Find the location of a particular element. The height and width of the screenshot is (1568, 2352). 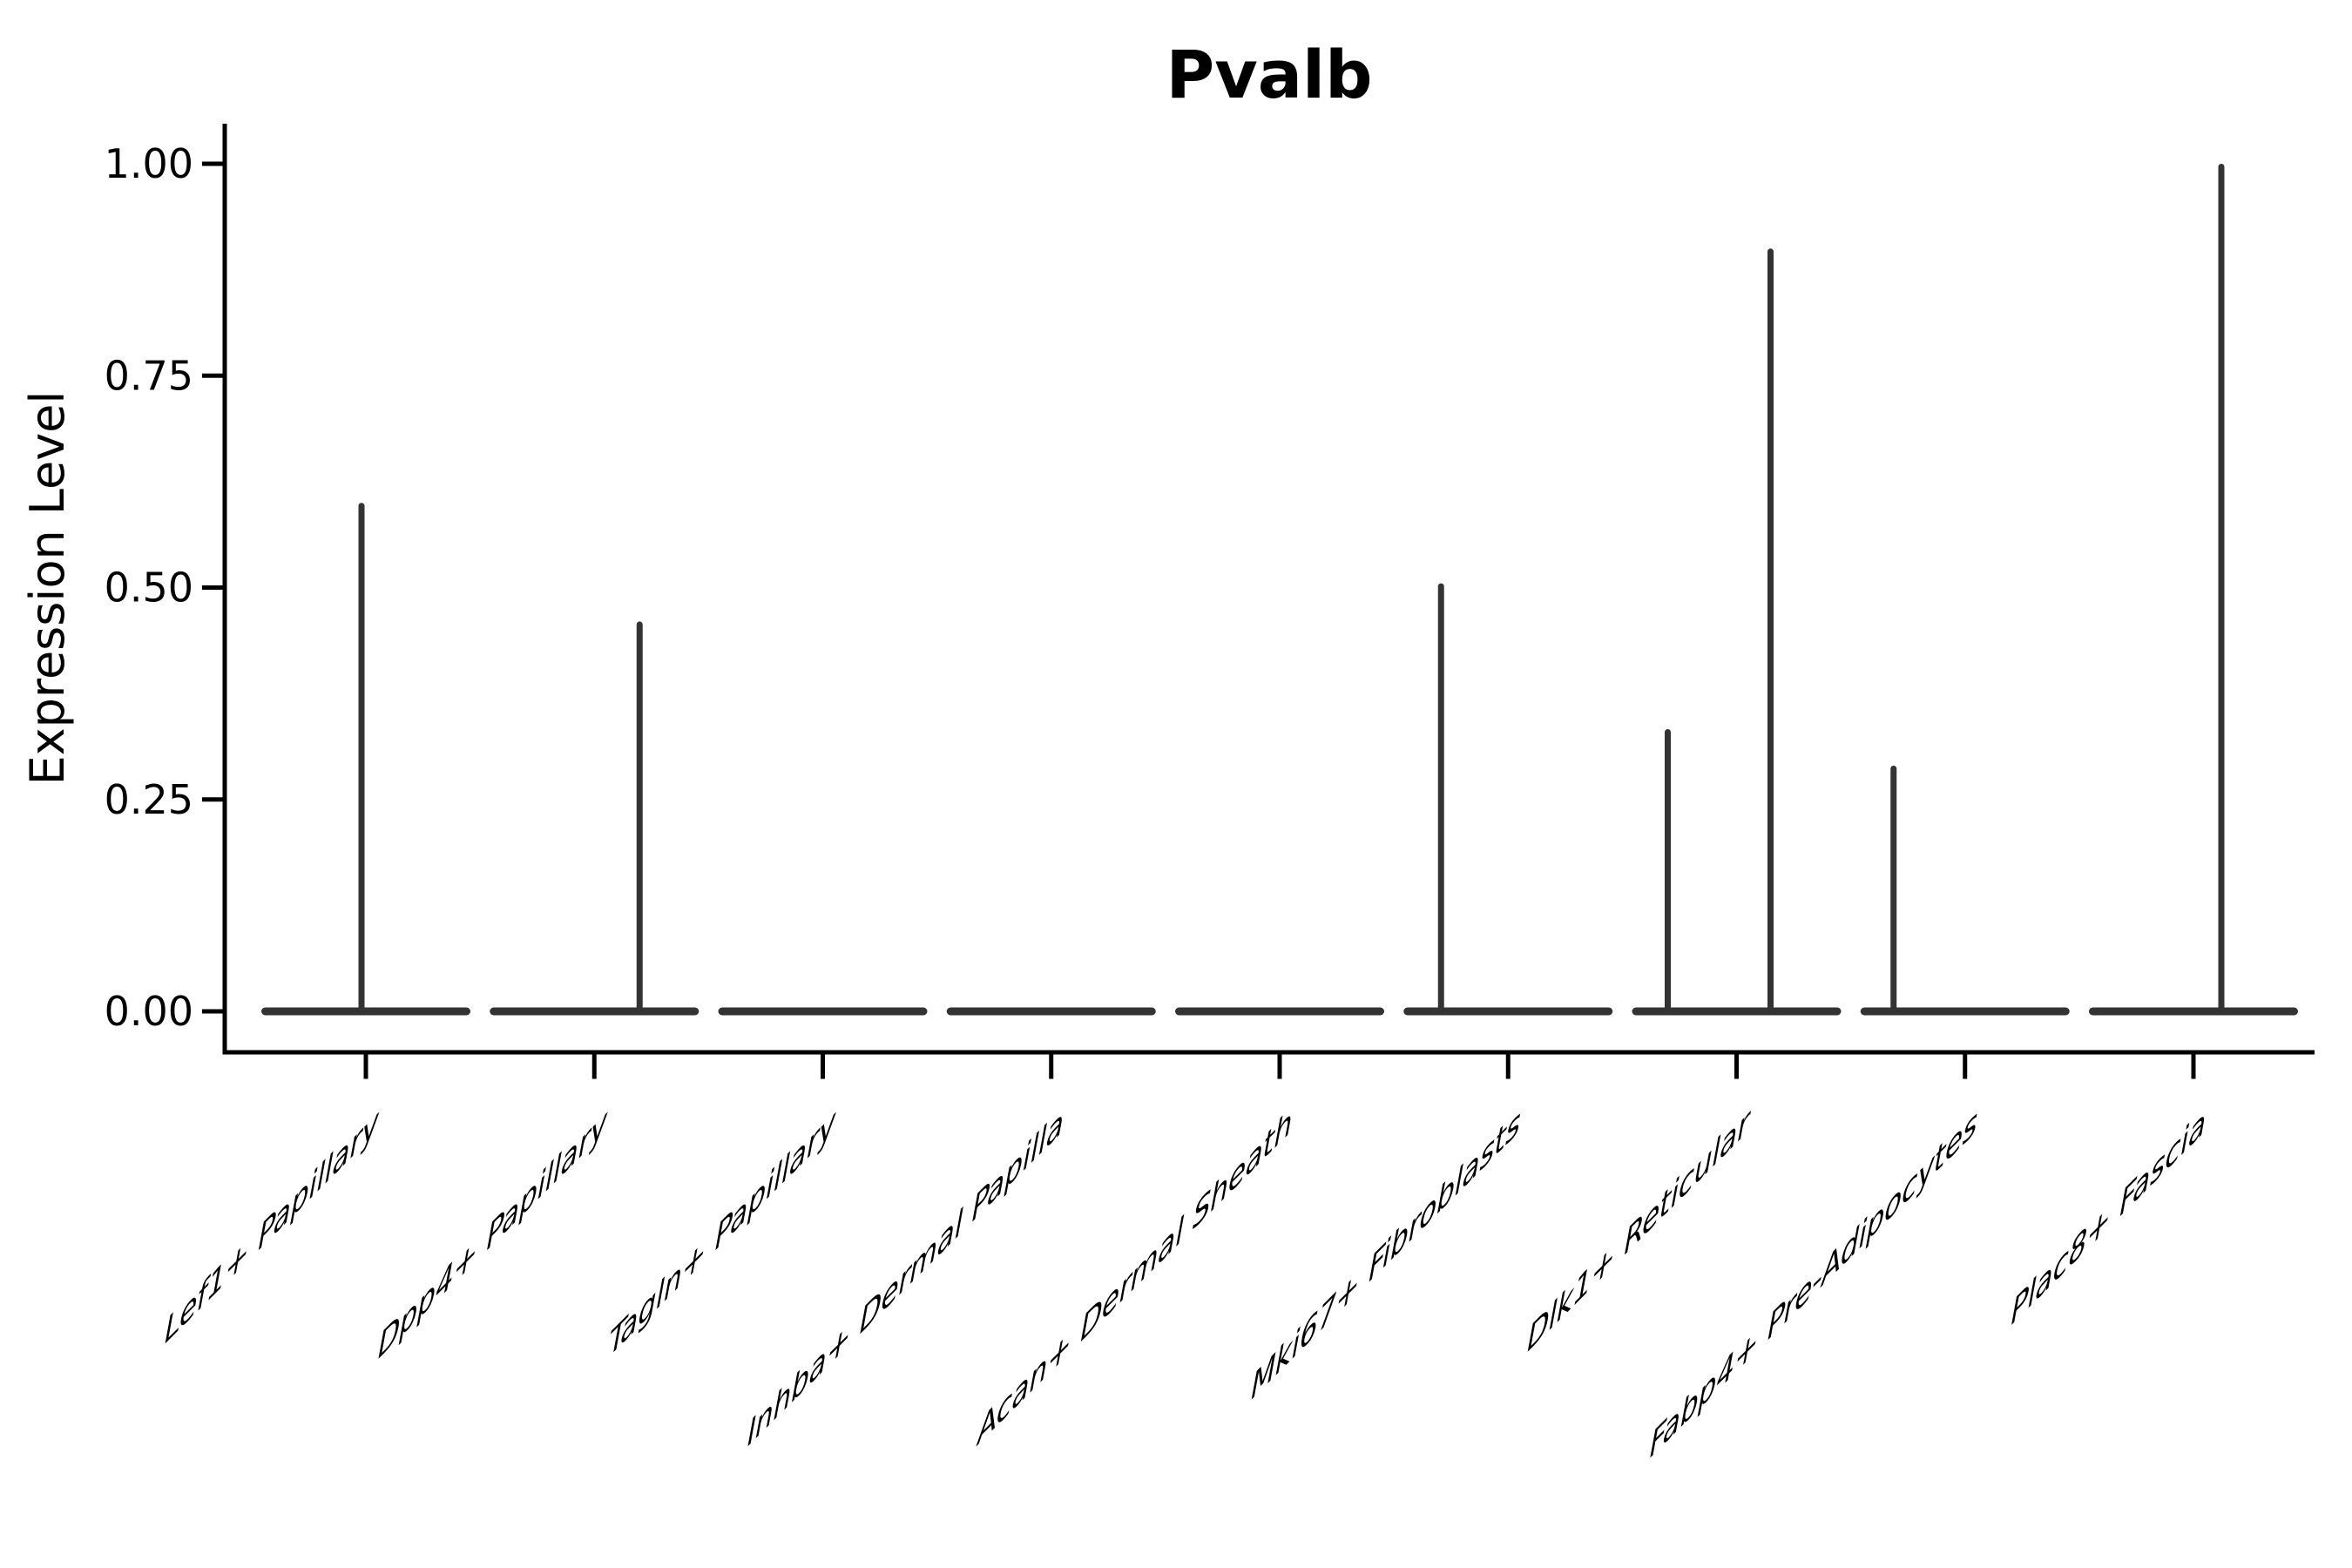

x-tick-label: Fabp4+ Pre-Adipocytes is located at coordinates (1814, 1283).